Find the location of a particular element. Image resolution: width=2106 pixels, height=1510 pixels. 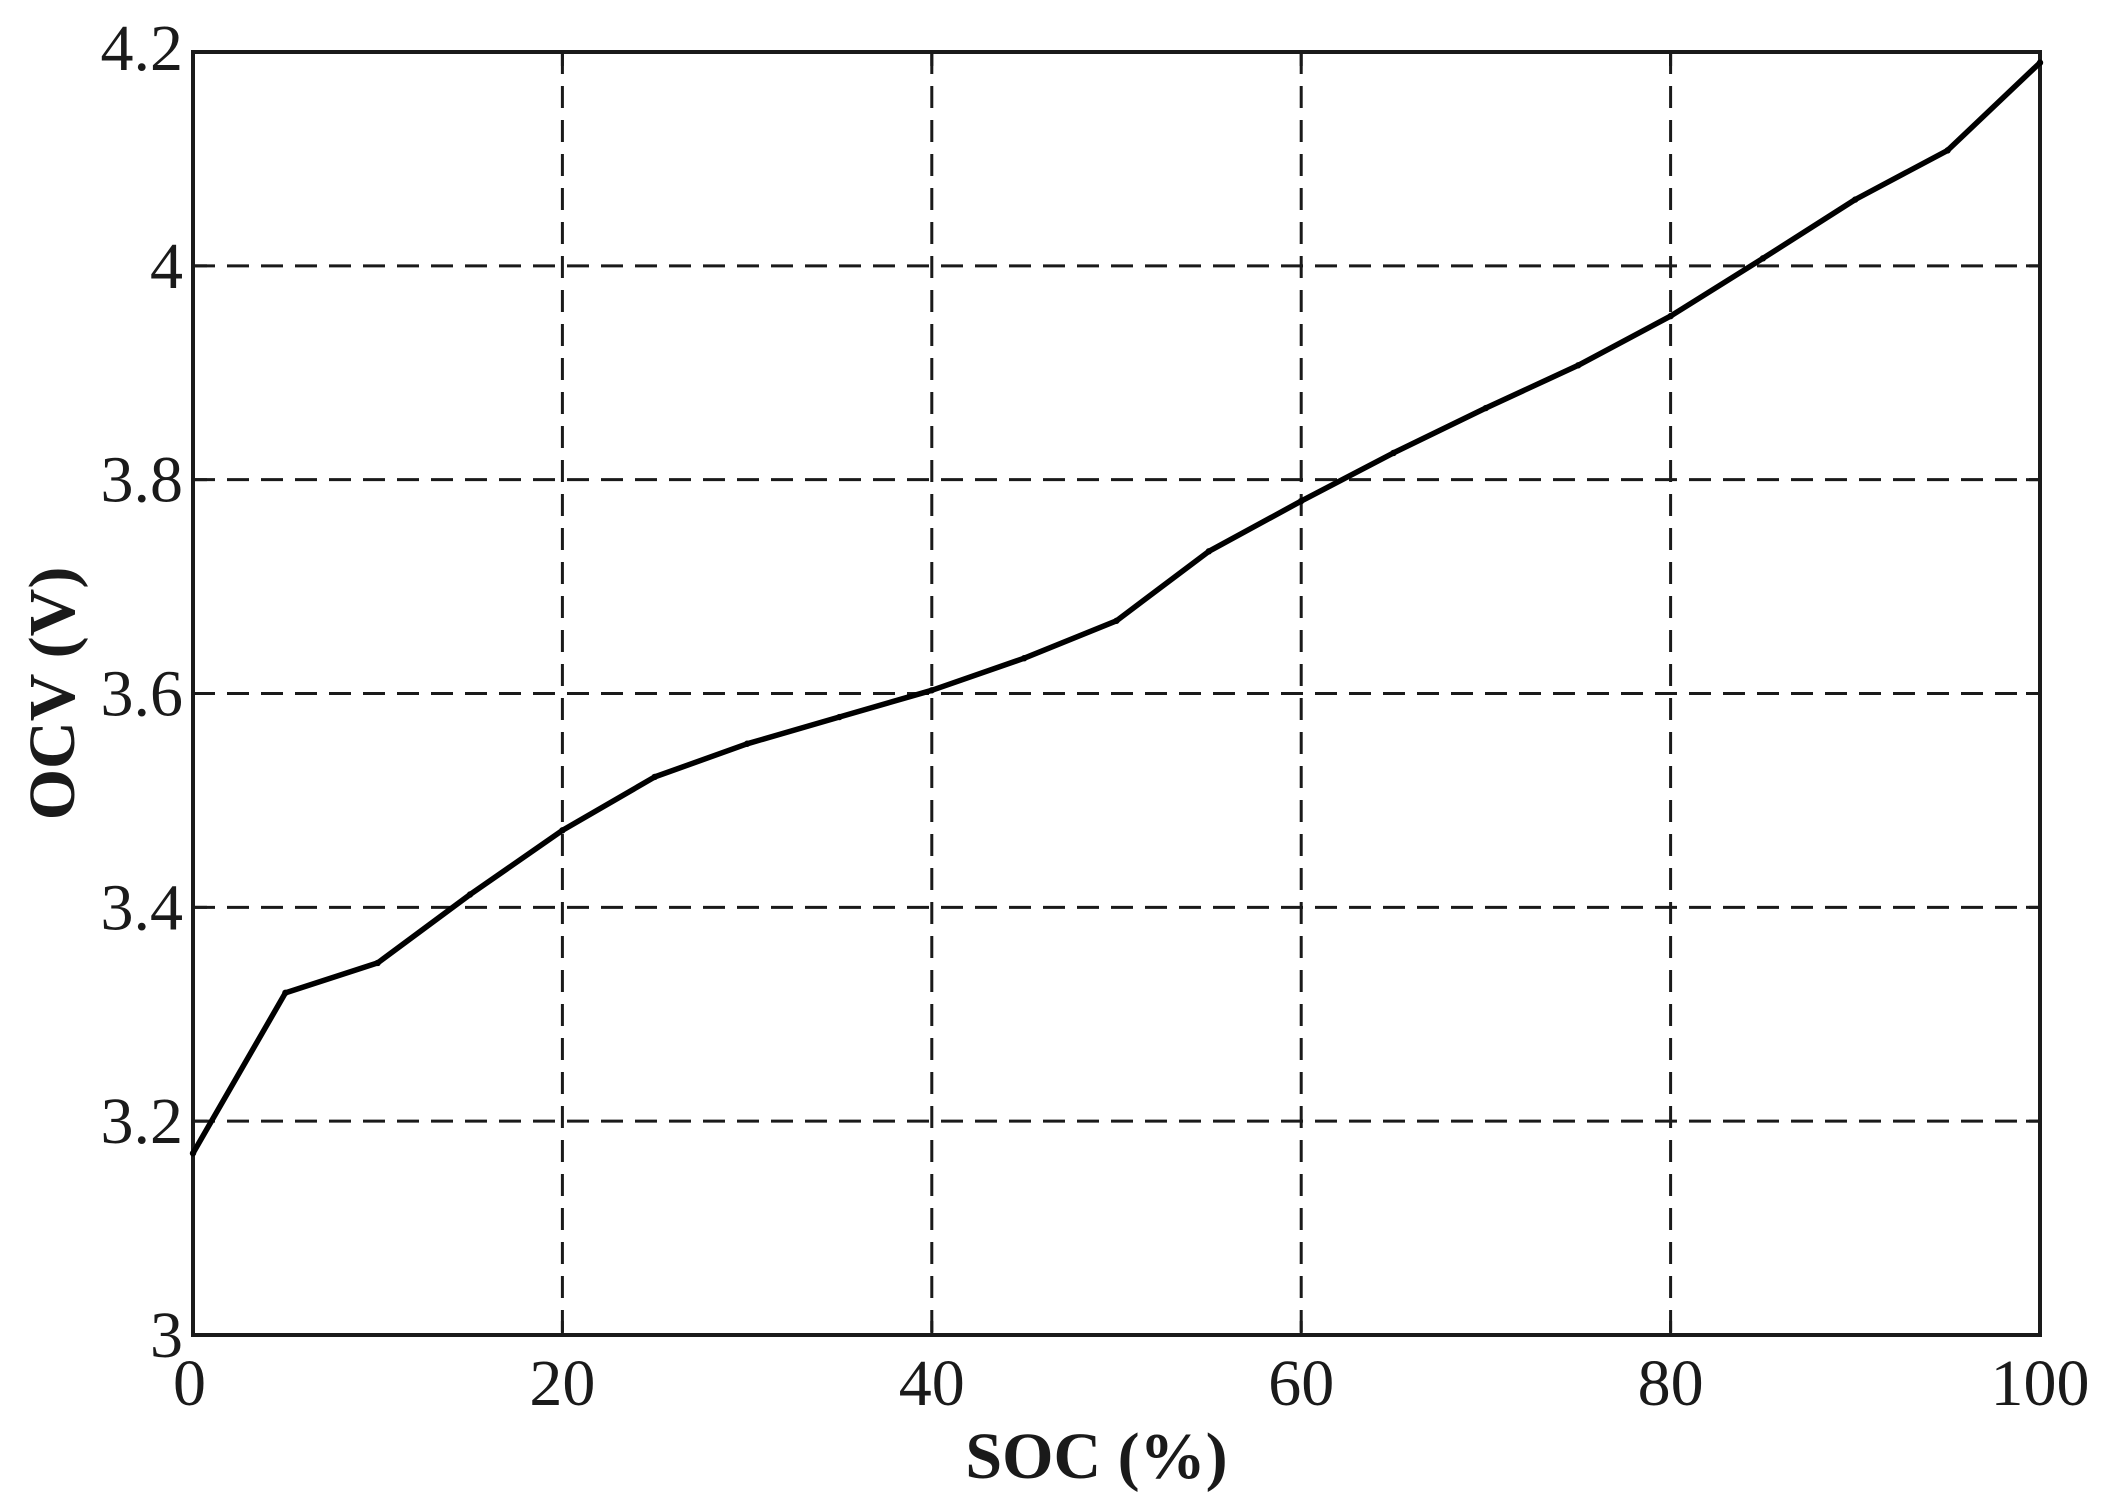

y-tick-label-4.2: 4.2 is located at coordinates (142, 48).